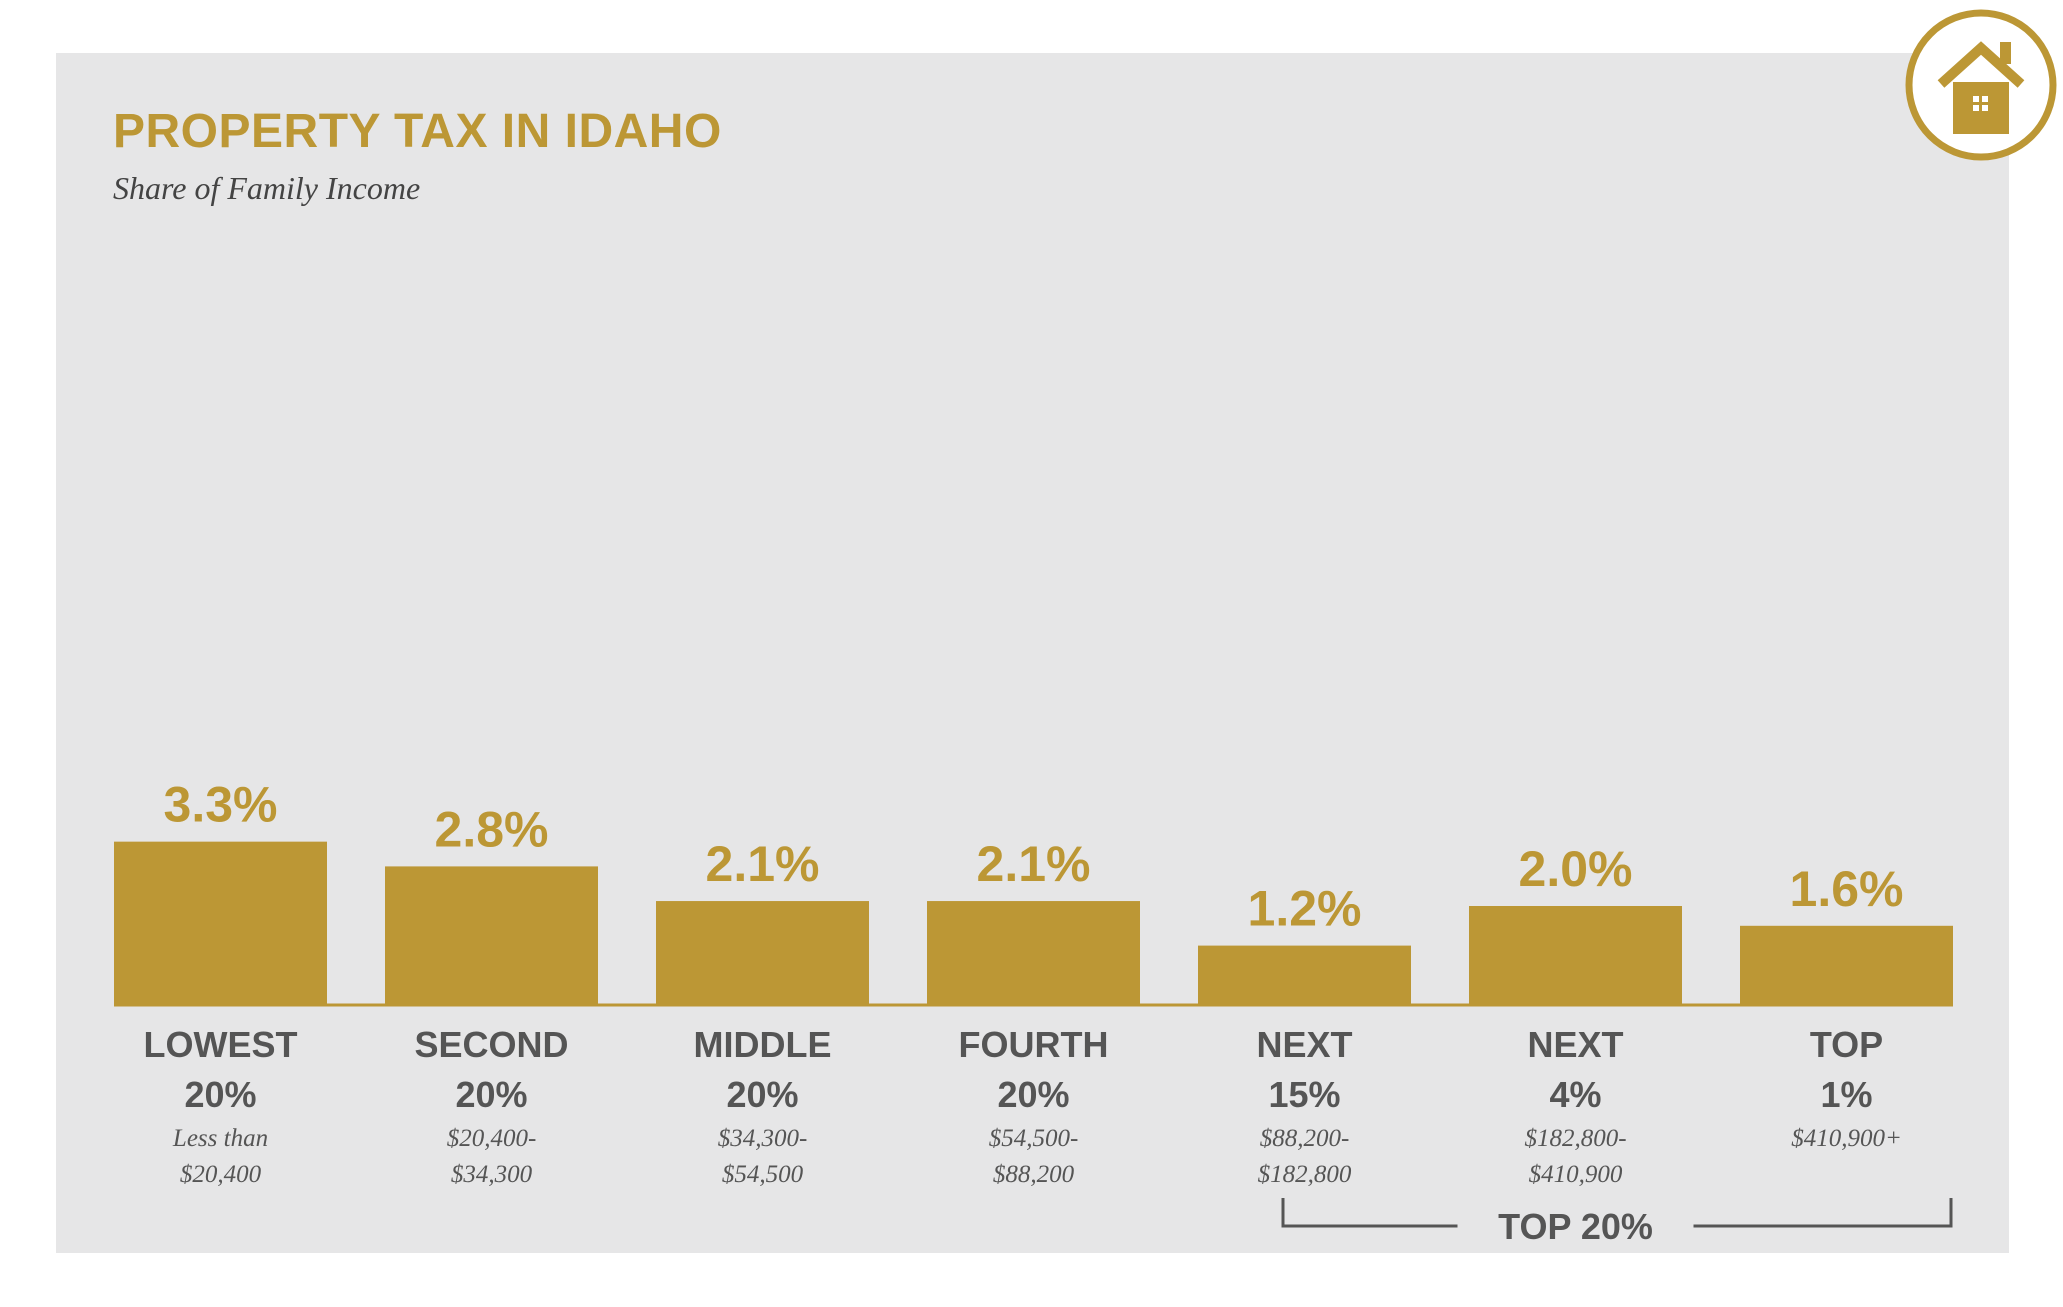 The width and height of the screenshot is (2063, 1307). Describe the element at coordinates (763, 1138) in the screenshot. I see `income-range: $34,300-` at that location.